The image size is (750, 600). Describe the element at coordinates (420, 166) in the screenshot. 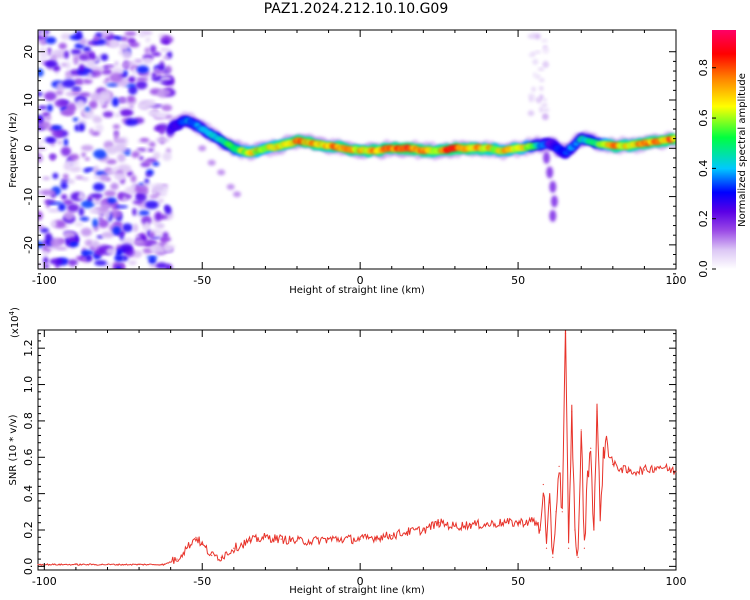

I see `frequency-ridge` at that location.